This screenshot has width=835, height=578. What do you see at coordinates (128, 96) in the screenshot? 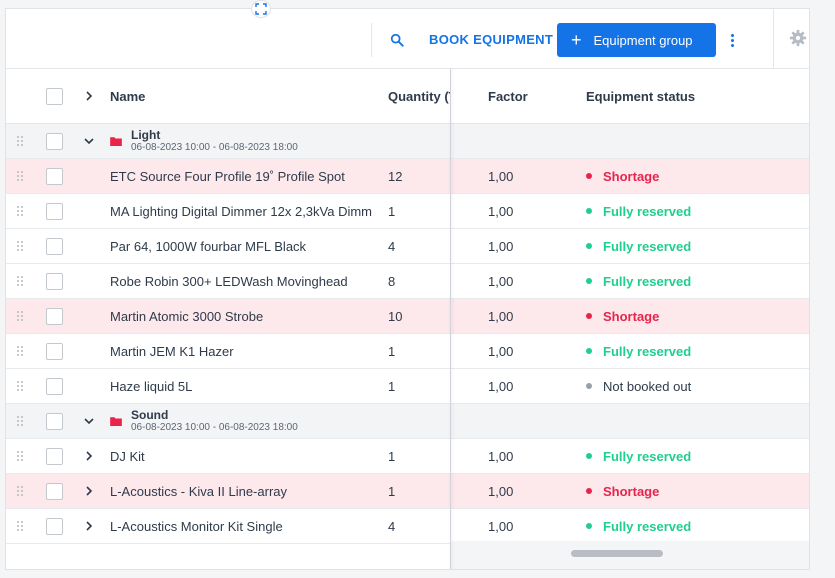
I see `column-header-name: Name` at bounding box center [128, 96].